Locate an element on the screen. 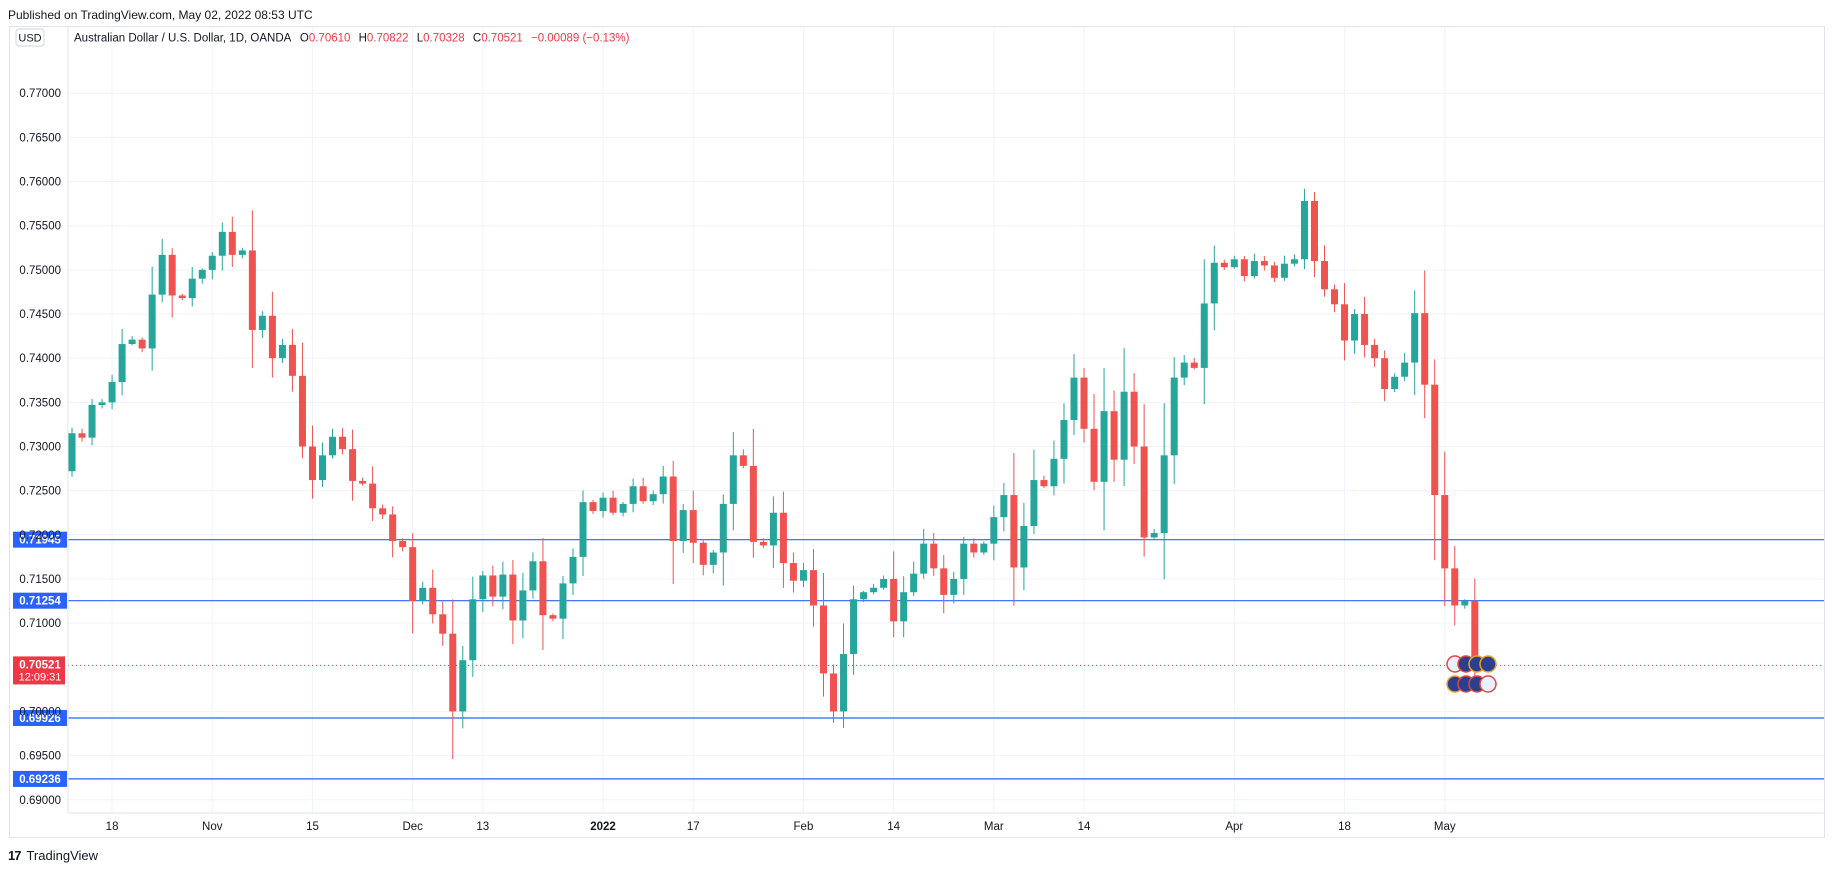 This screenshot has height=875, width=1834. price-tick-label: 0.73000 is located at coordinates (40, 447).